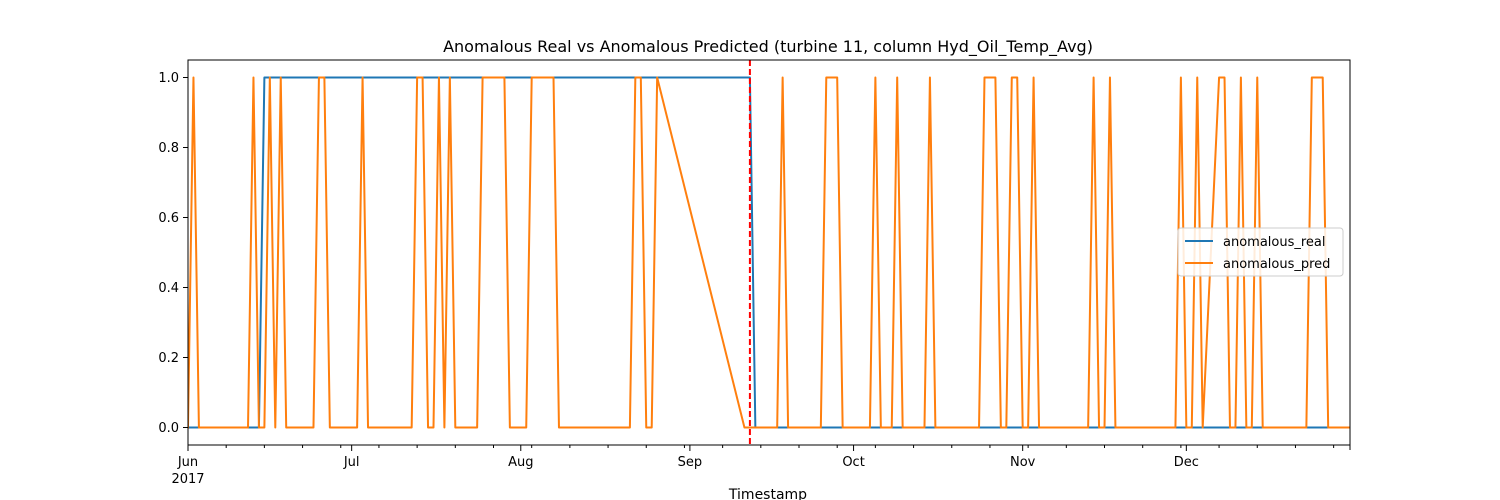 Image resolution: width=1500 pixels, height=500 pixels. What do you see at coordinates (1023, 462) in the screenshot?
I see `x-tick-label: Nov` at bounding box center [1023, 462].